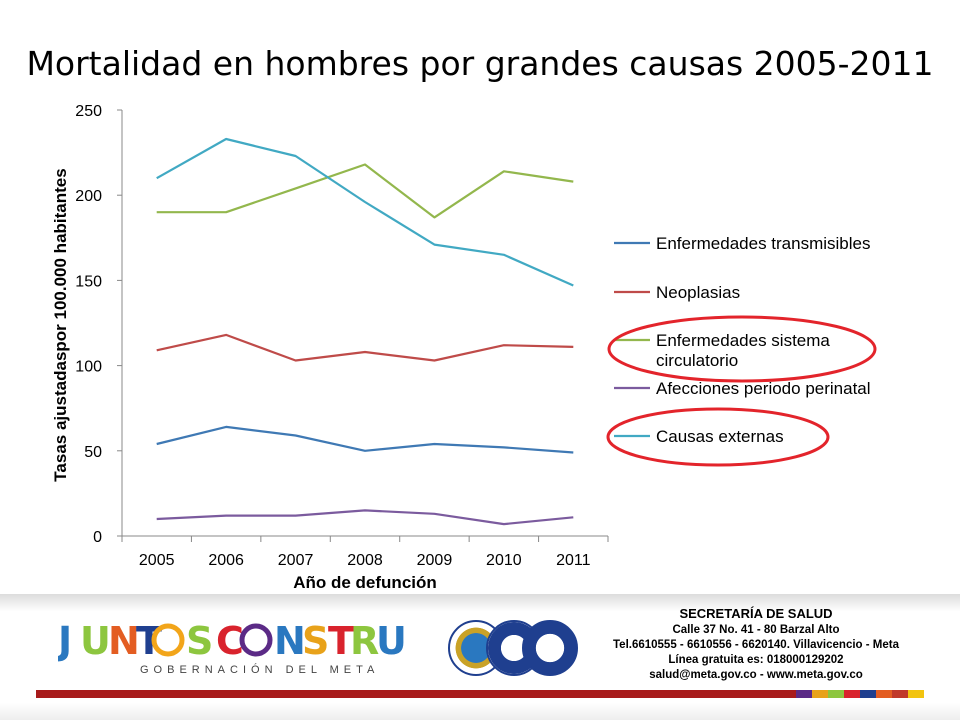 The image size is (960, 720). Describe the element at coordinates (763, 388) in the screenshot. I see `legend-label: Afecciones periodo perinatal` at that location.